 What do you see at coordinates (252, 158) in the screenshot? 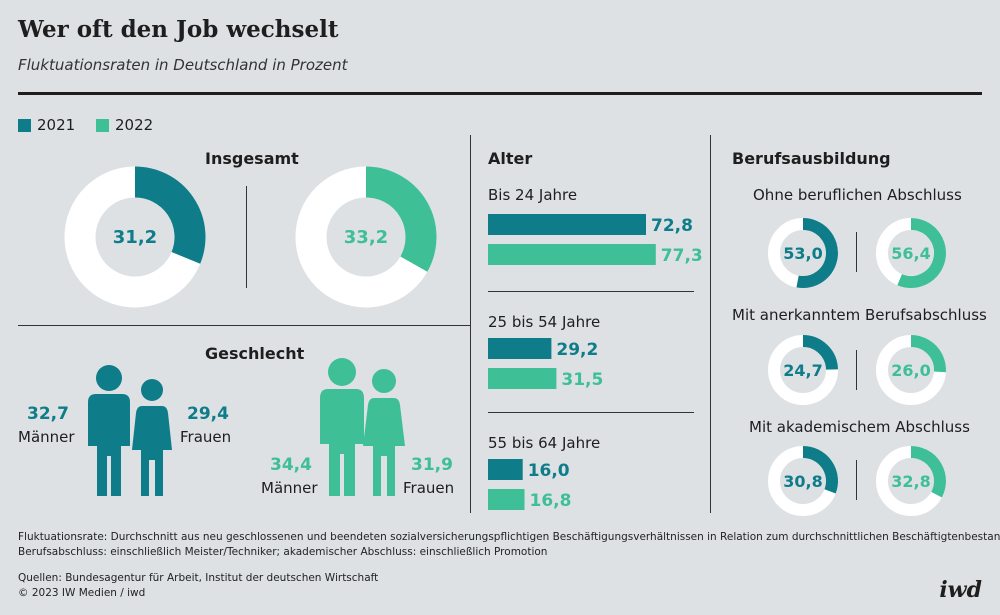
I see `section-title-insgesamt: Insgesamt` at bounding box center [252, 158].